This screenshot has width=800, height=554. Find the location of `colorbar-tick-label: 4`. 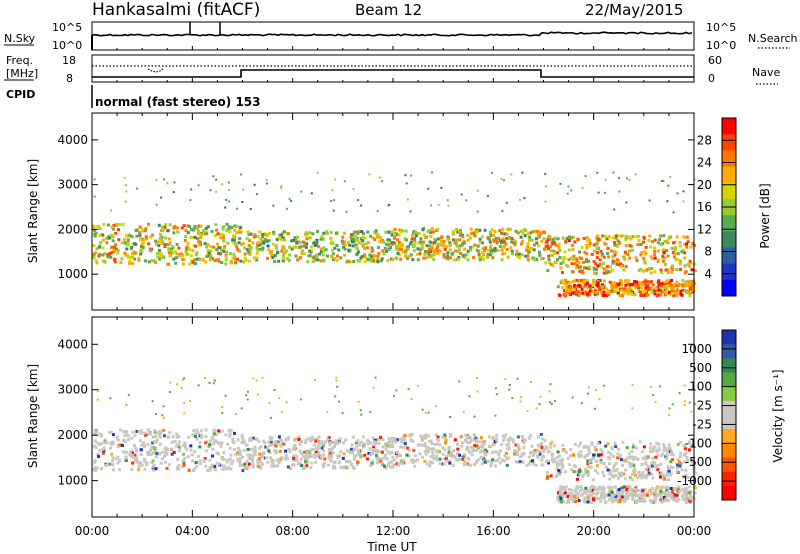

colorbar-tick-label: 4 is located at coordinates (708, 274).